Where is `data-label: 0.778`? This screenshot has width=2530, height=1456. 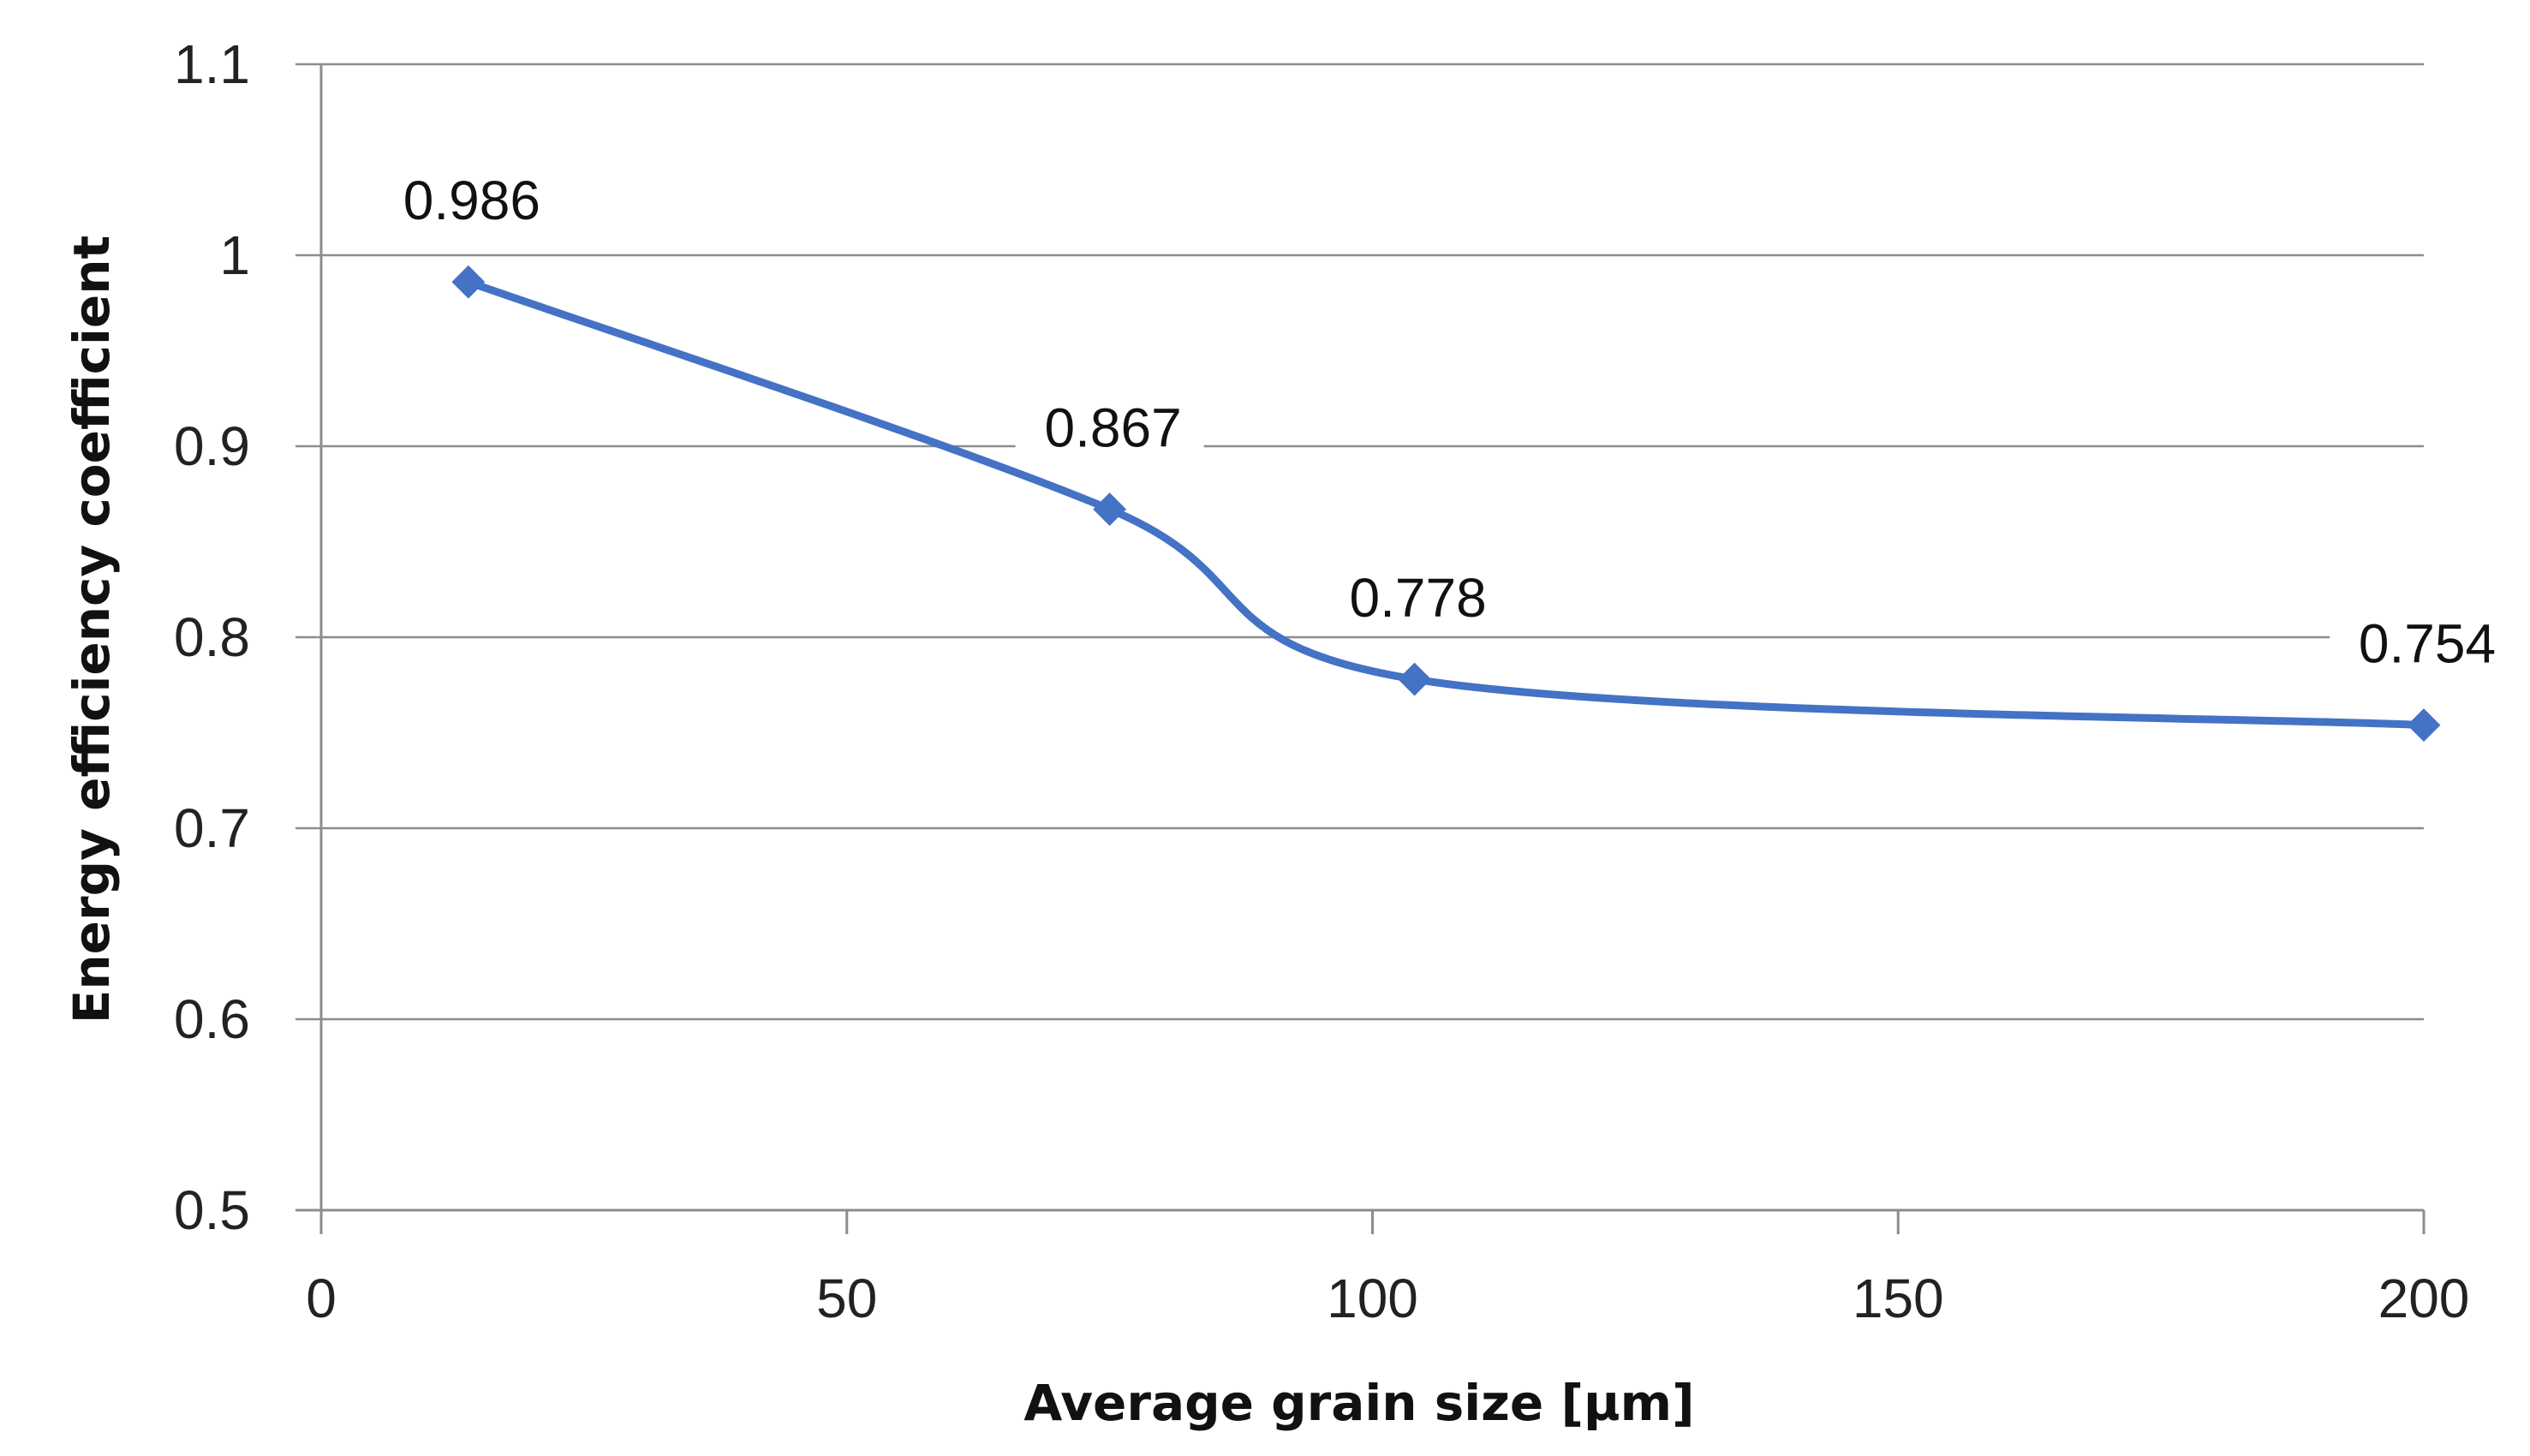 data-label: 0.778 is located at coordinates (1418, 598).